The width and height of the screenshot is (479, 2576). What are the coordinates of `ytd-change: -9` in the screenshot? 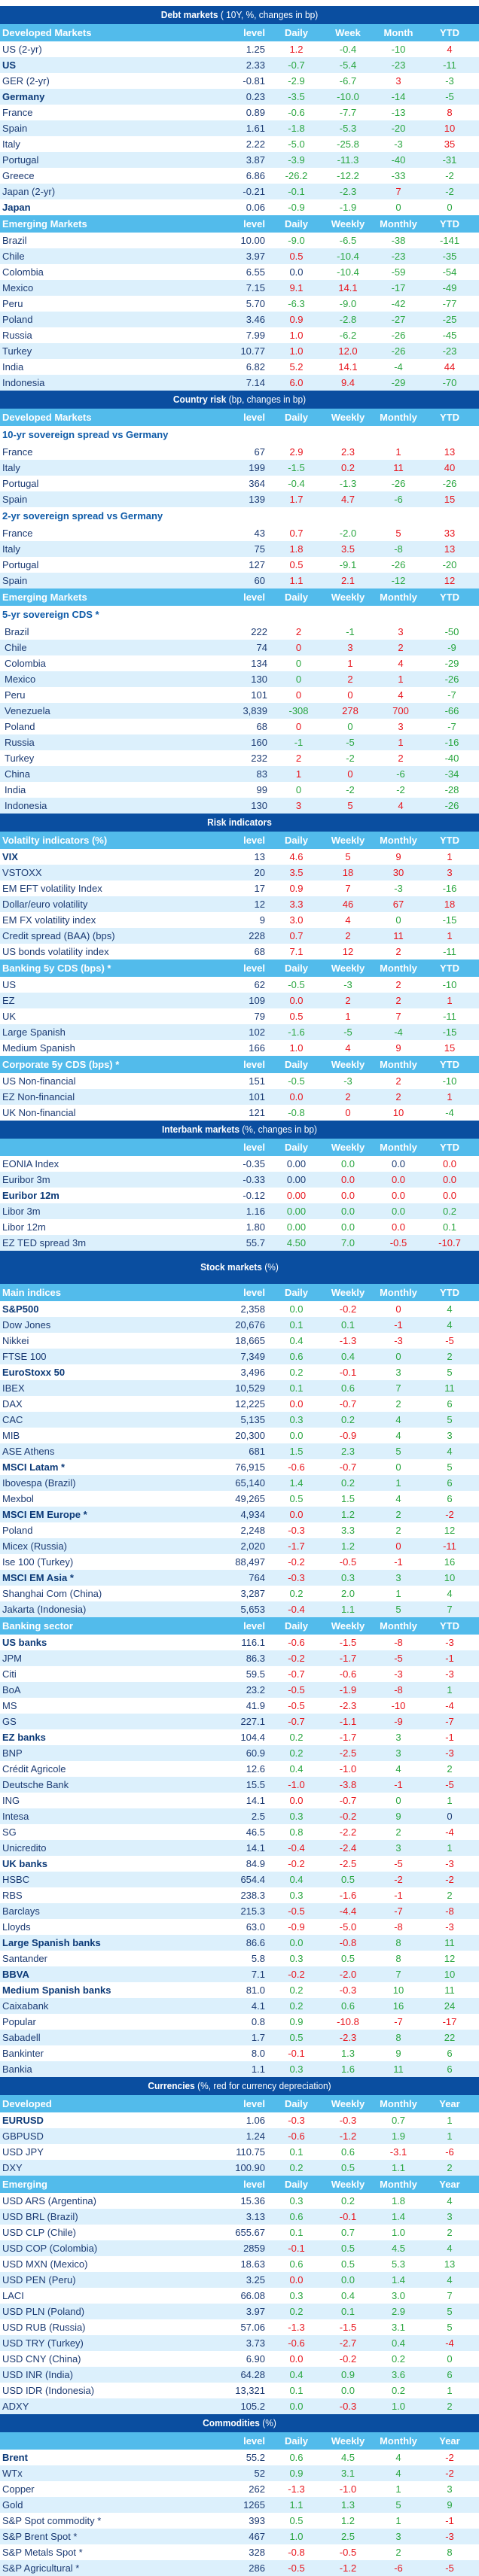 It's located at (451, 647).